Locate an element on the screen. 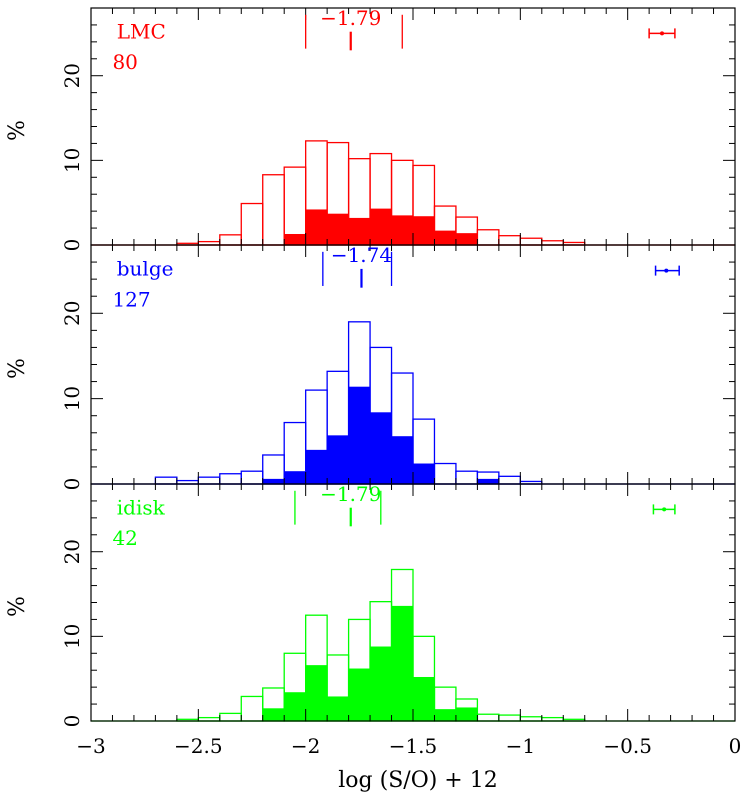 Image resolution: width=747 pixels, height=800 pixels. median-label: −1.74 is located at coordinates (361, 255).